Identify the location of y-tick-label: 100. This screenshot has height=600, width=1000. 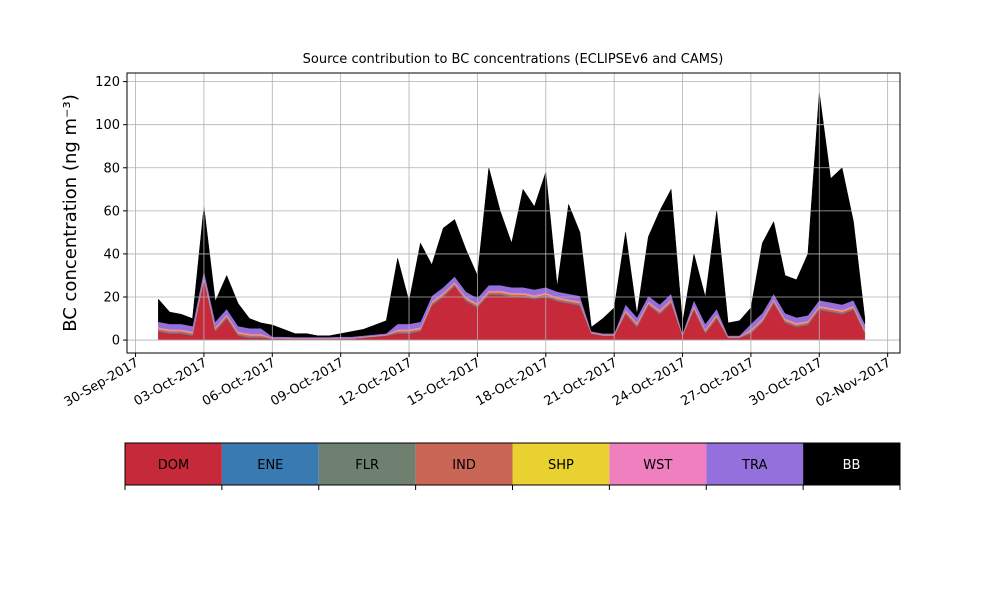
(107, 125).